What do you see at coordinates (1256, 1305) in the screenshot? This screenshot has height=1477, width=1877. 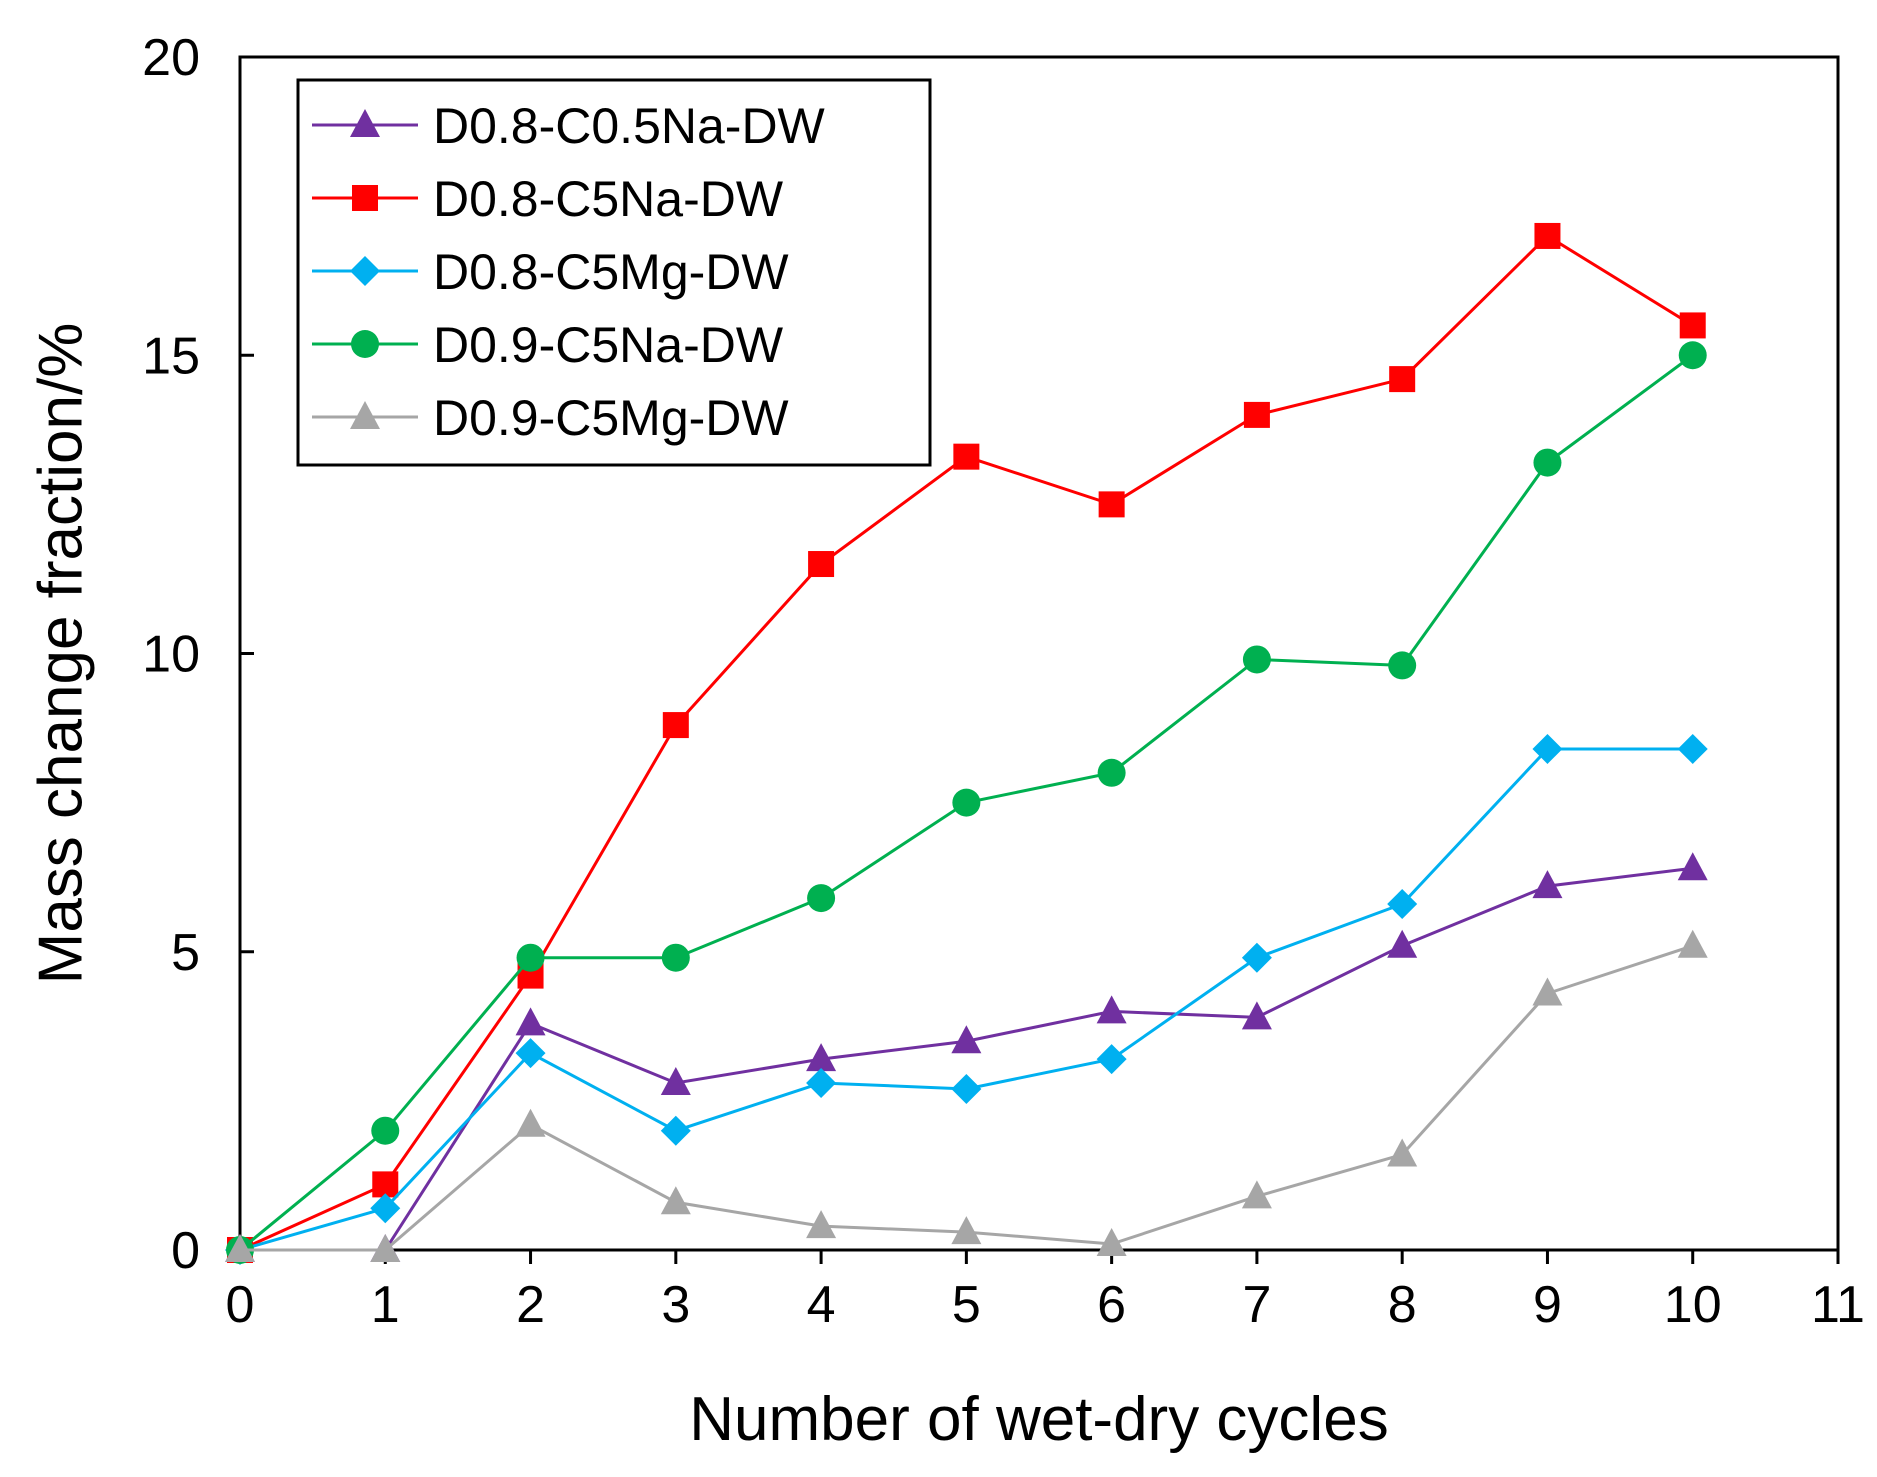 I see `x-tick-label: 7` at bounding box center [1256, 1305].